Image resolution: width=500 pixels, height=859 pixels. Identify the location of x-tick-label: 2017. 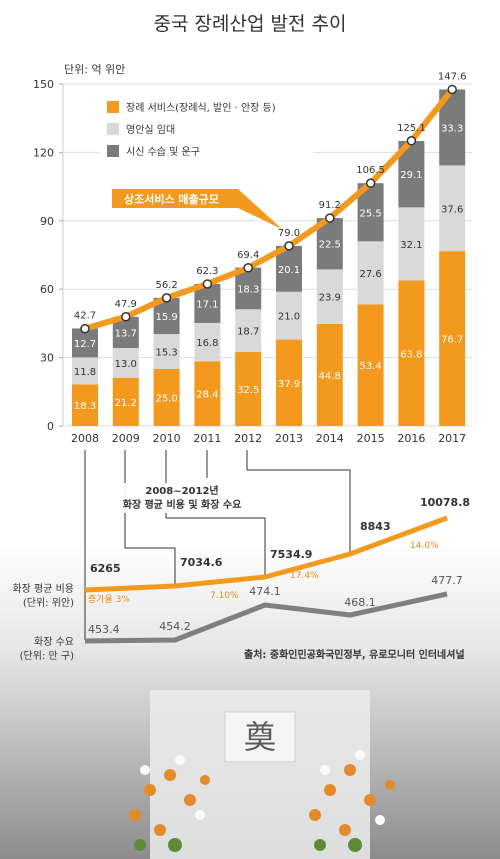
(452, 438).